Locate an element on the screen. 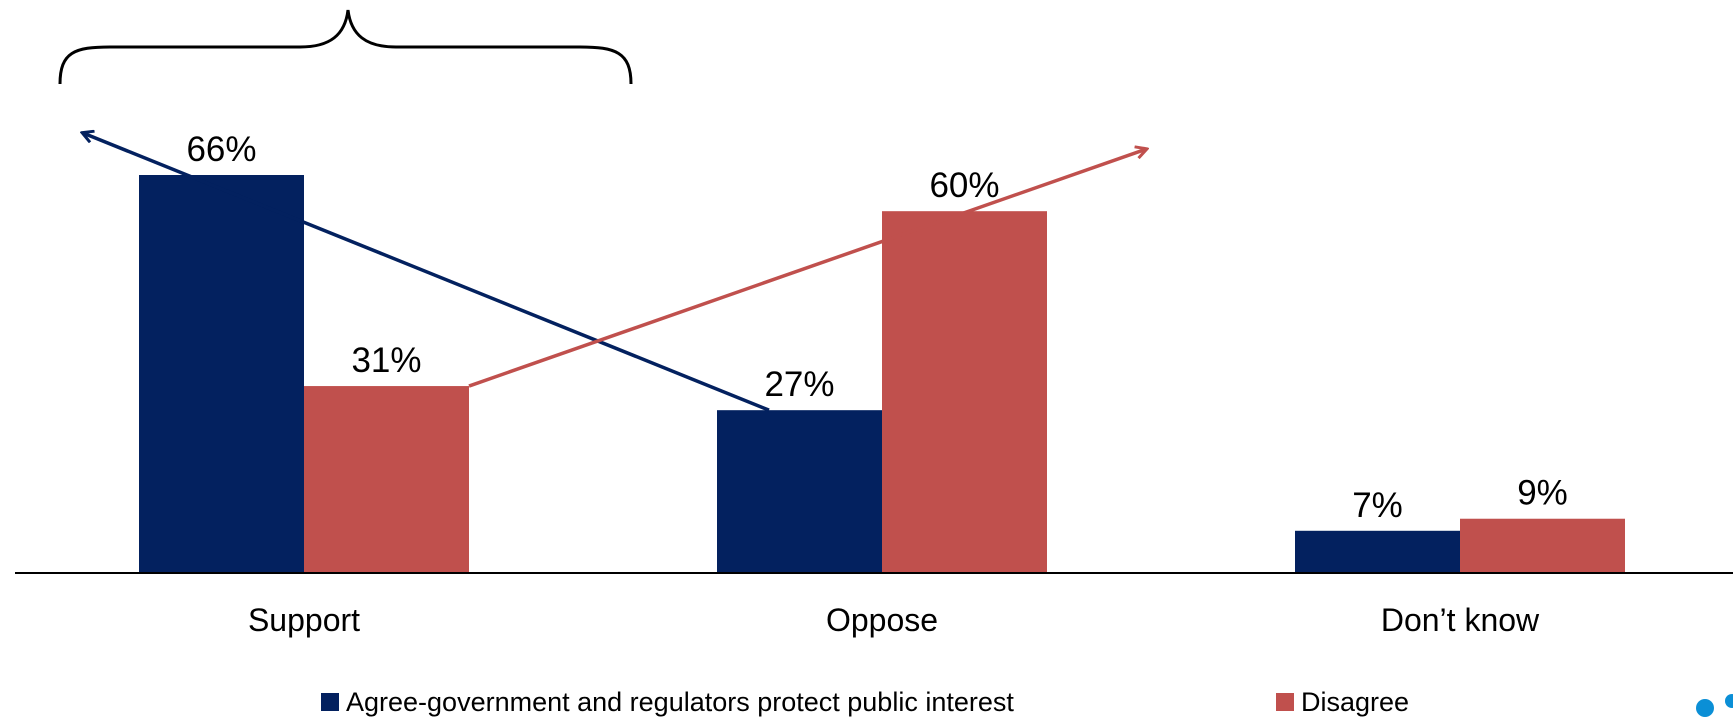 Image resolution: width=1733 pixels, height=719 pixels. data-label-series-1-cat-3: 7% is located at coordinates (1377, 505).